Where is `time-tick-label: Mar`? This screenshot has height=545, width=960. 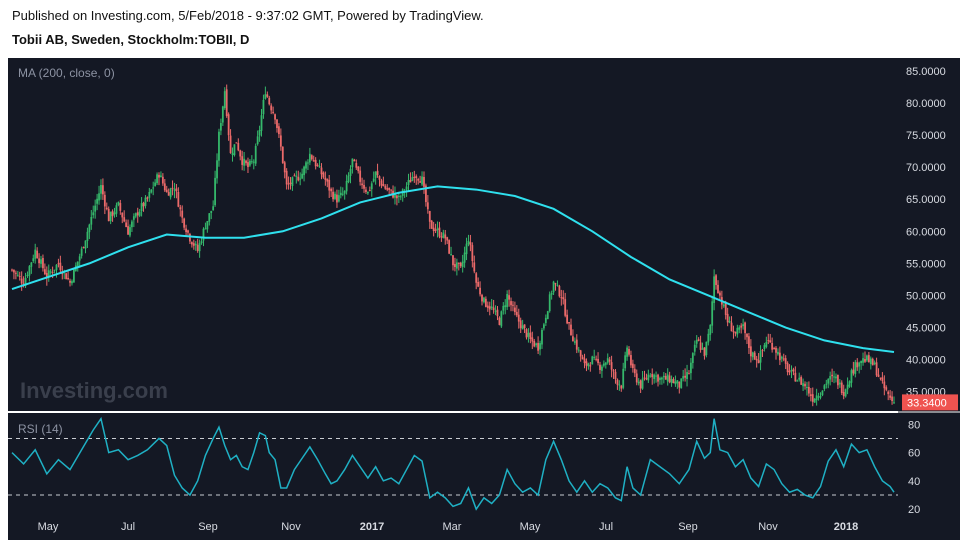
time-tick-label: Mar is located at coordinates (452, 527).